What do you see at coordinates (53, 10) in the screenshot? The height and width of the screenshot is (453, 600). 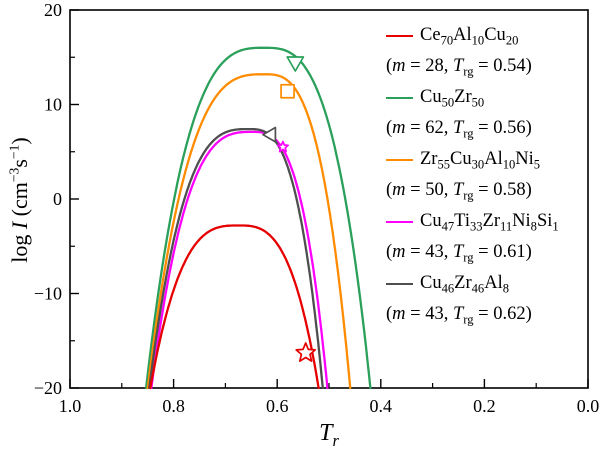 I see `y-tick-label: 20` at bounding box center [53, 10].